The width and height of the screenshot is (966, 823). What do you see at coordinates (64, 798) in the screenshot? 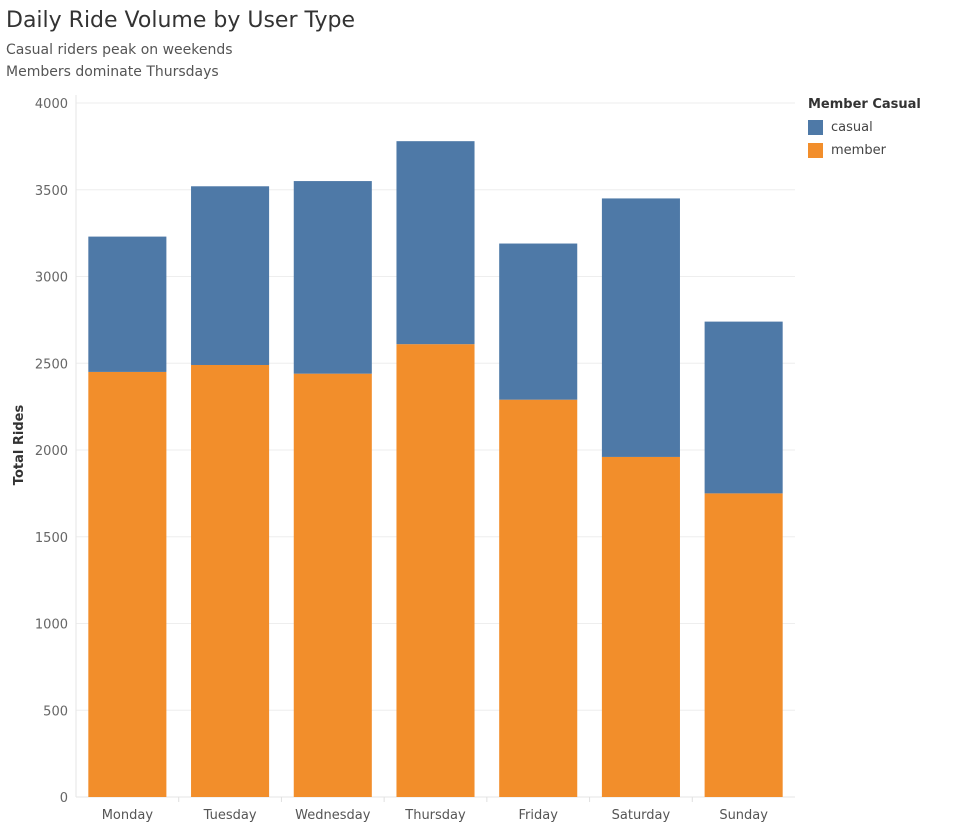
I see `y-tick-label: 0` at bounding box center [64, 798].